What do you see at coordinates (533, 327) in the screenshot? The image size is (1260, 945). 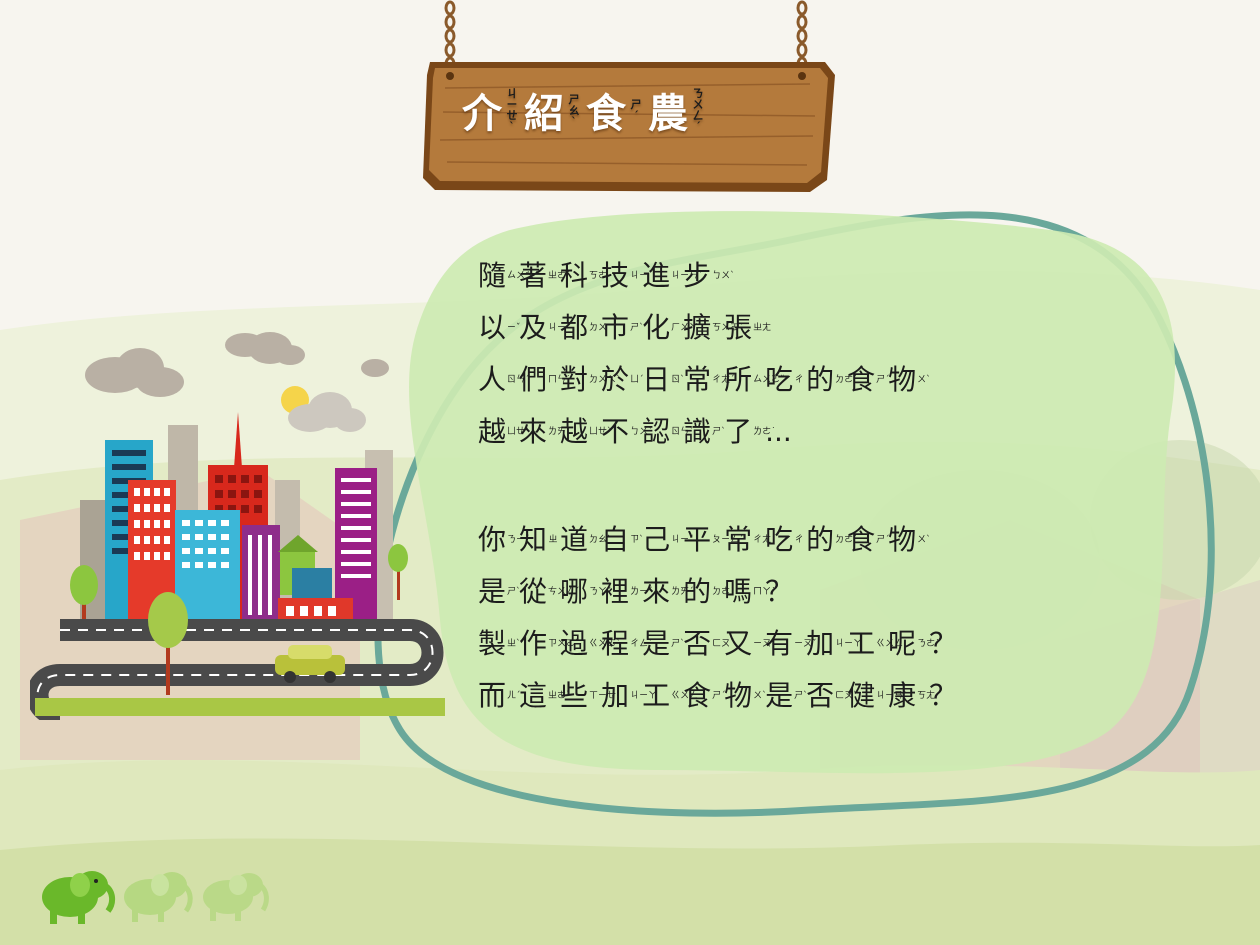 I see `hanzi: 及` at bounding box center [533, 327].